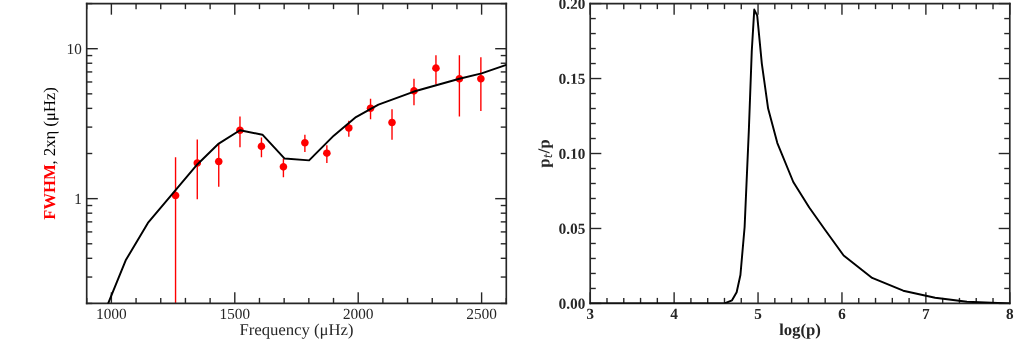  Describe the element at coordinates (572, 228) in the screenshot. I see `y-tick-label: 0.05` at that location.